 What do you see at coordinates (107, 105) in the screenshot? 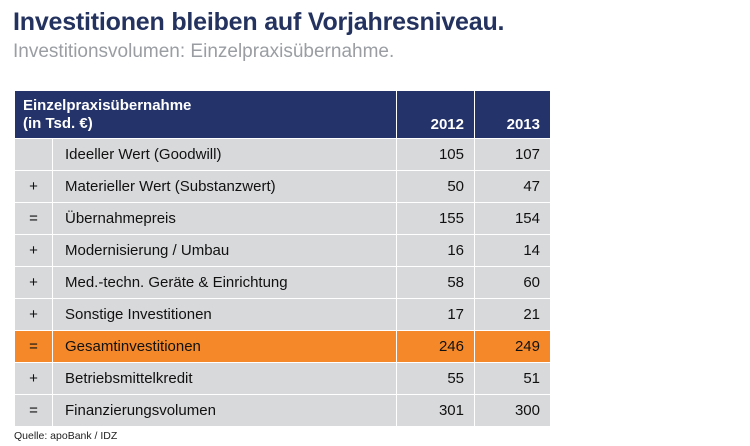
I see `header-label-line1: Einzelpraxisübernahme` at bounding box center [107, 105].